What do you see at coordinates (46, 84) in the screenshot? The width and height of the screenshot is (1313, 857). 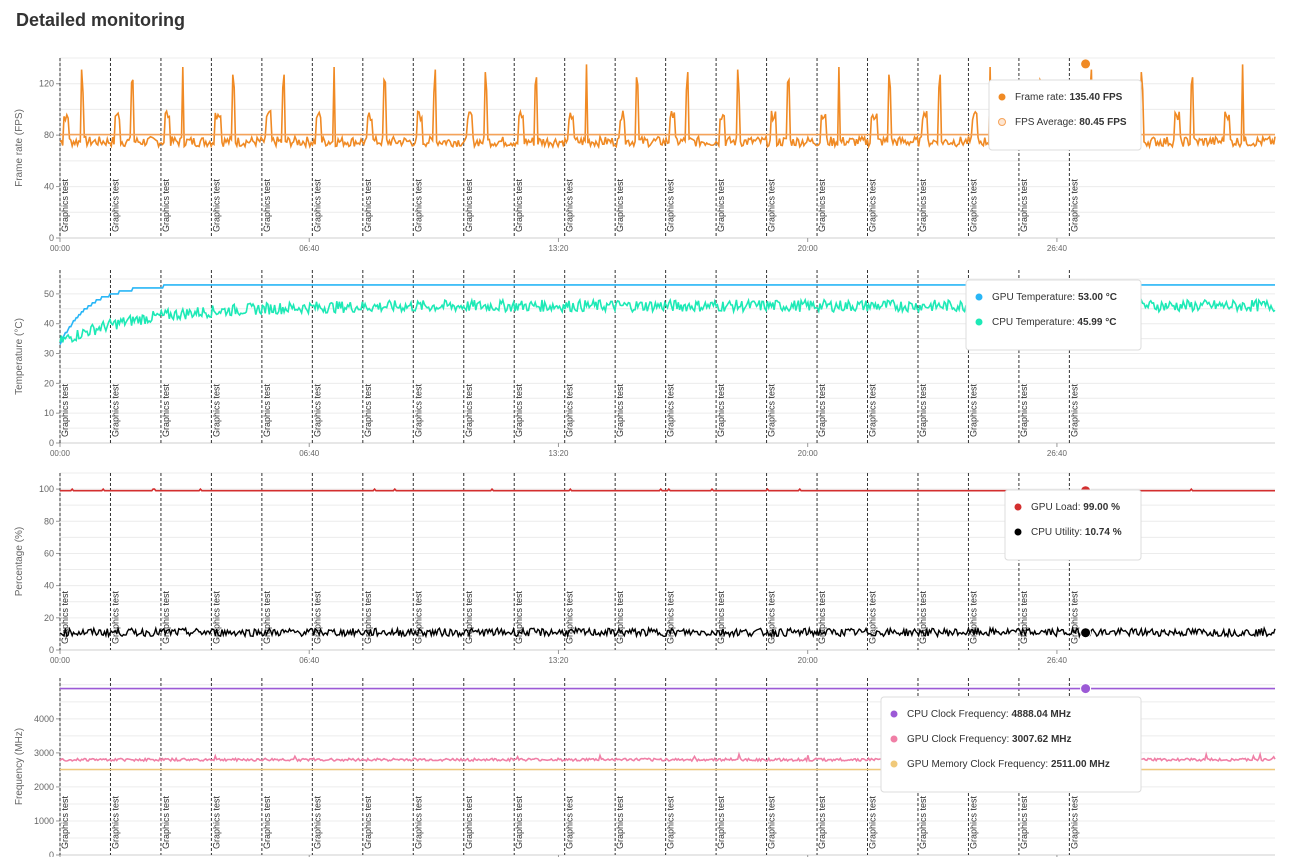 I see `y-tick-label: 120` at bounding box center [46, 84].